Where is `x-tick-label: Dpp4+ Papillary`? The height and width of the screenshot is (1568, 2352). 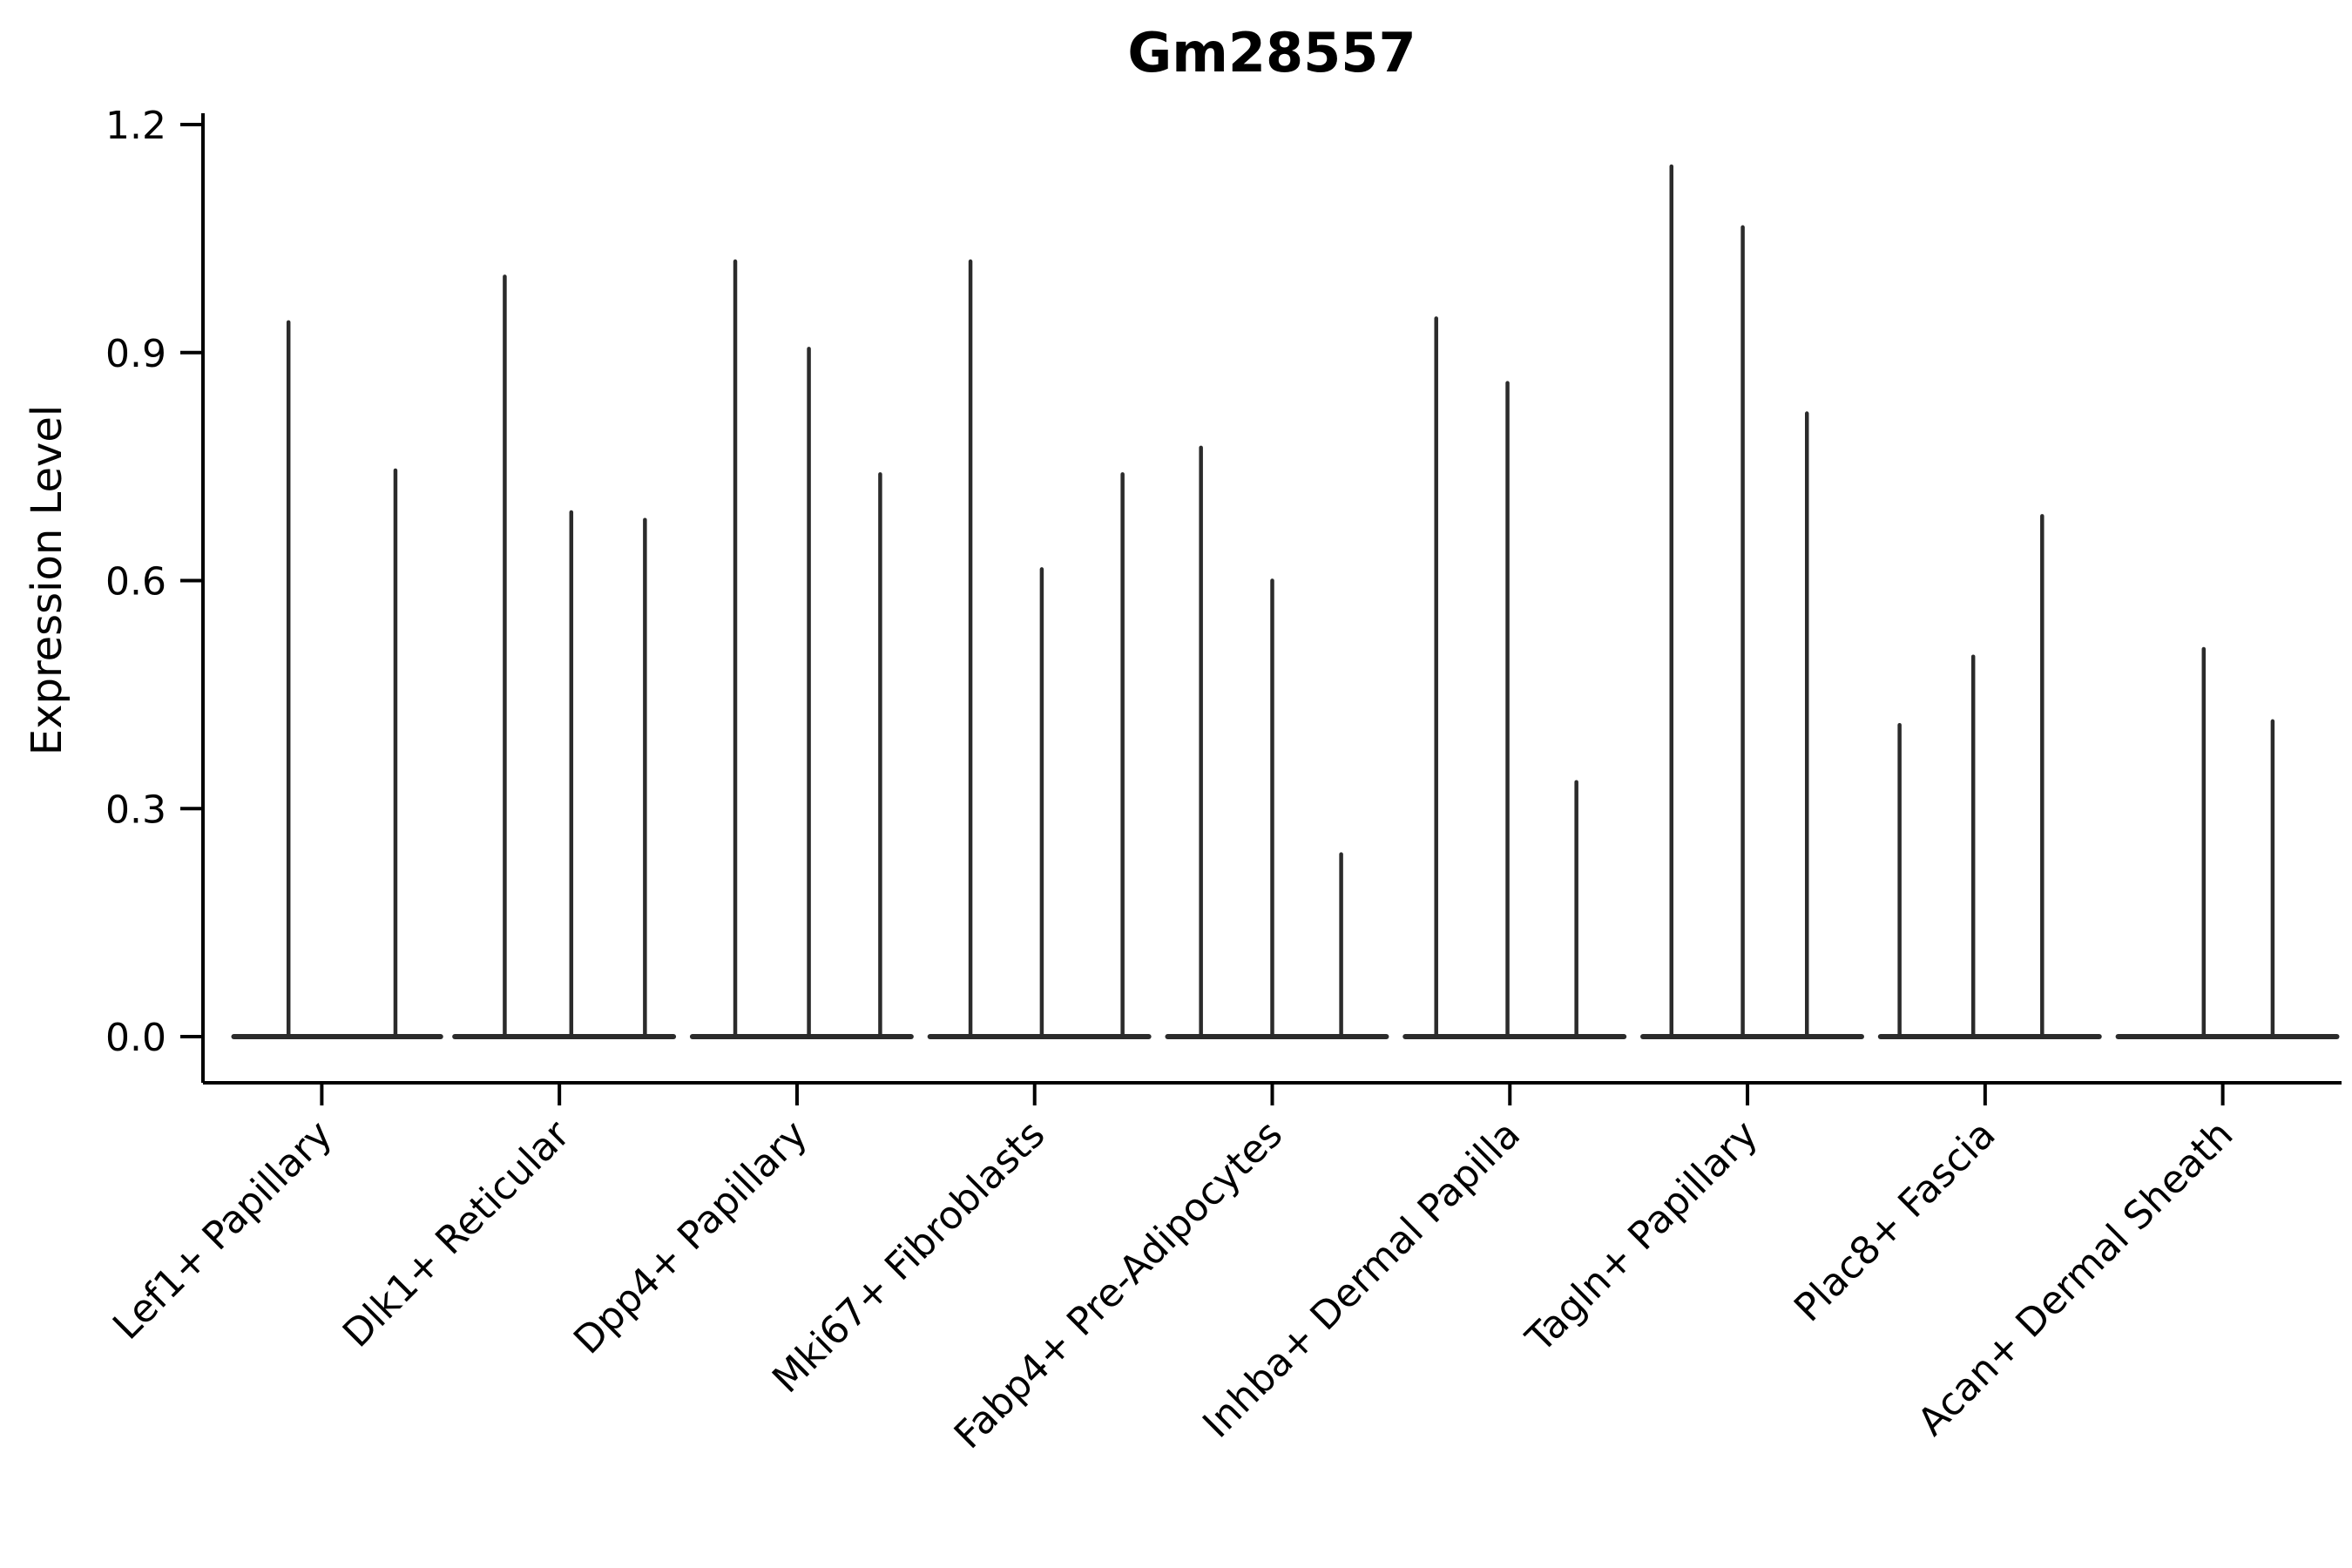 x-tick-label: Dpp4+ Papillary is located at coordinates (690, 1237).